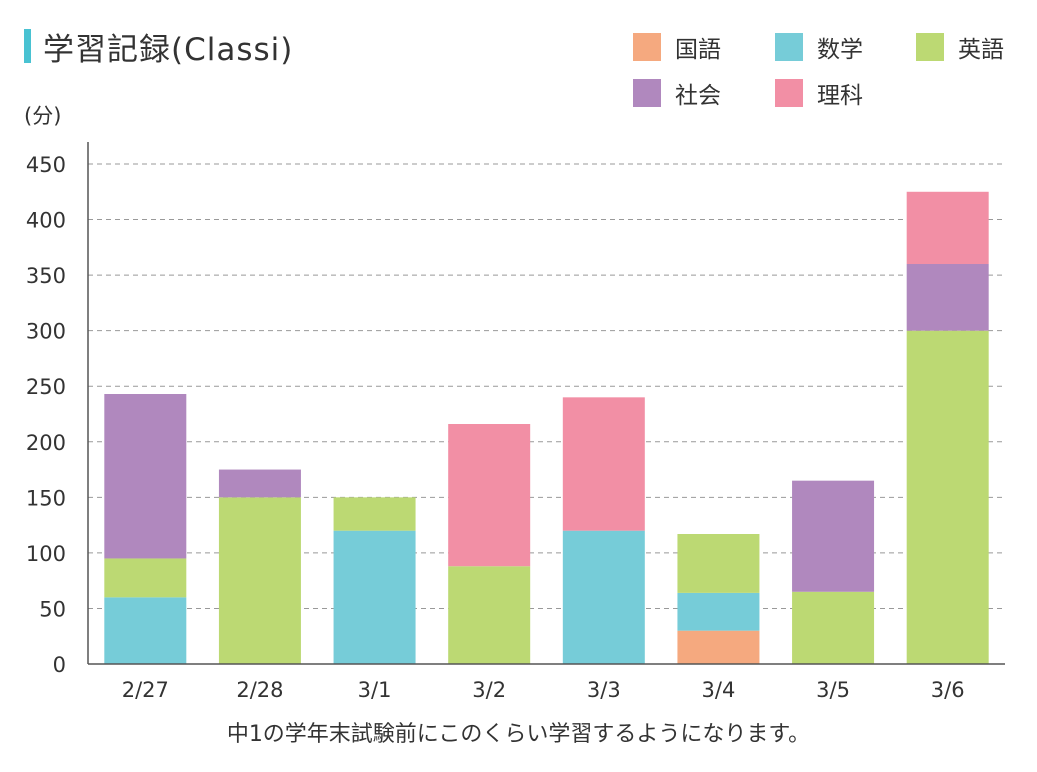 The image size is (1037, 772). I want to click on legend-item-kokugo: 国語, so click(677, 47).